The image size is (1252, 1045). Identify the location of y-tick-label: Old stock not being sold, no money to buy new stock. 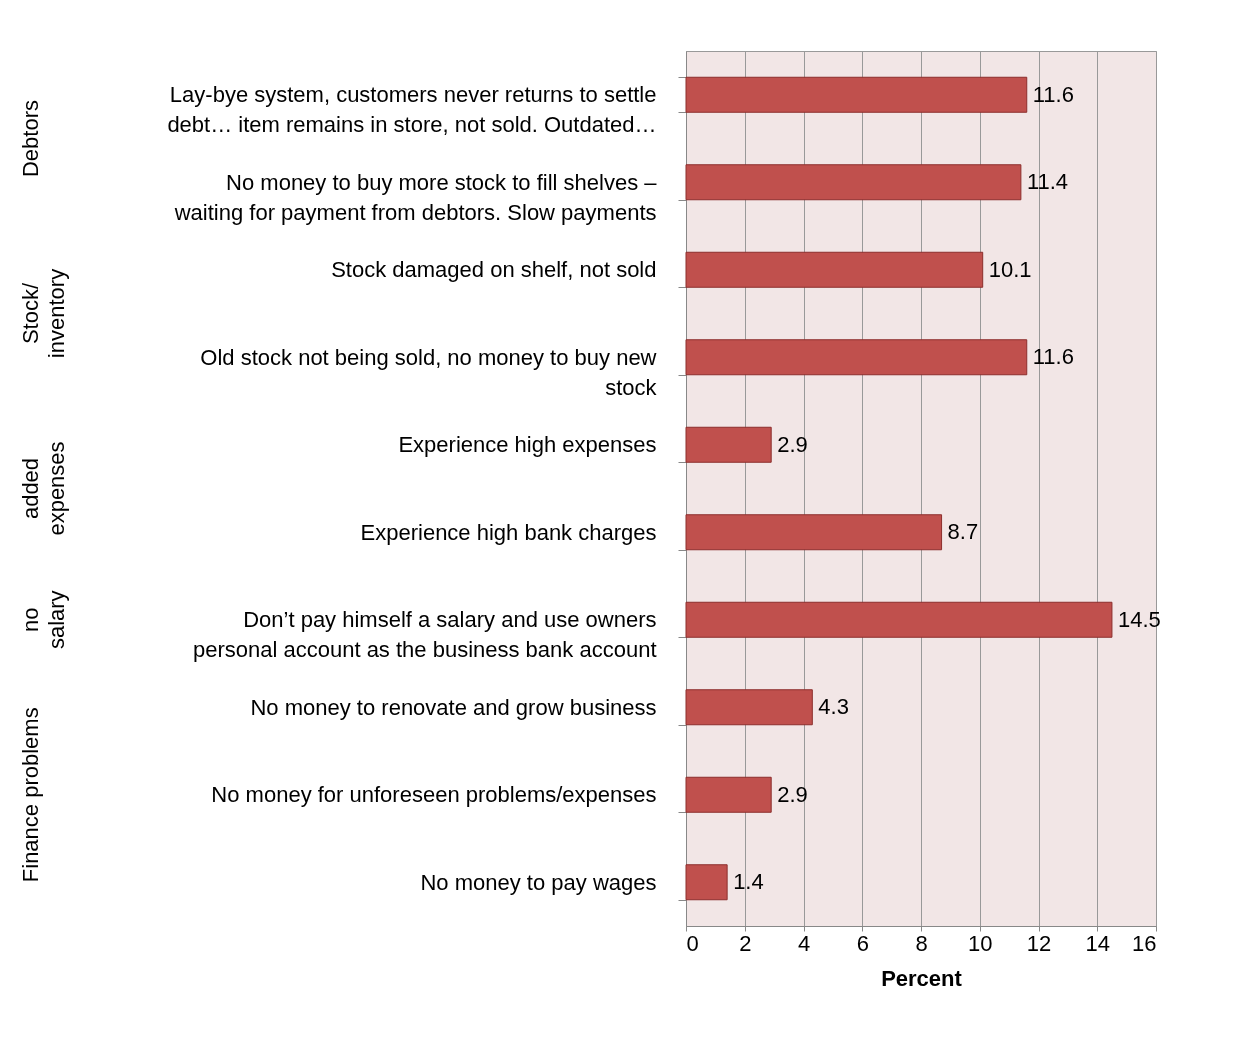
(429, 372).